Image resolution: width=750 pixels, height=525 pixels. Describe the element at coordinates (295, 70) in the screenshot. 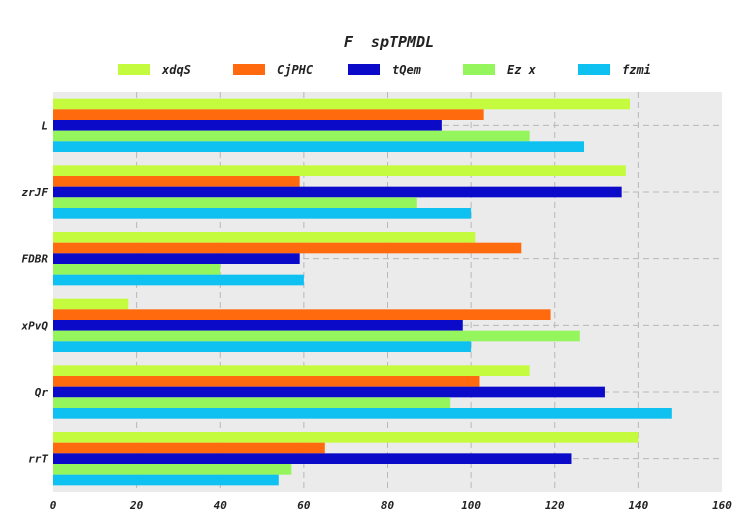

I see `legend-label: CjPHC` at that location.